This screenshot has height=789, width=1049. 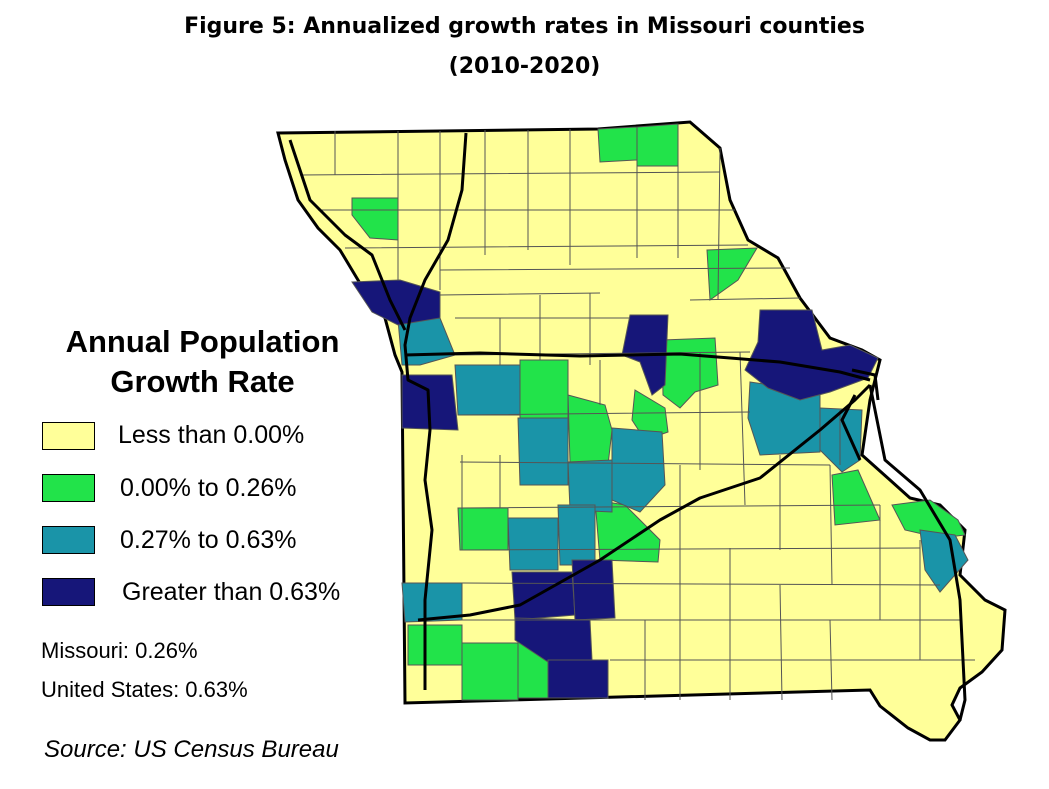 What do you see at coordinates (208, 540) in the screenshot?
I see `legend-label-027-to-063: 0.27% to 0.63%` at bounding box center [208, 540].